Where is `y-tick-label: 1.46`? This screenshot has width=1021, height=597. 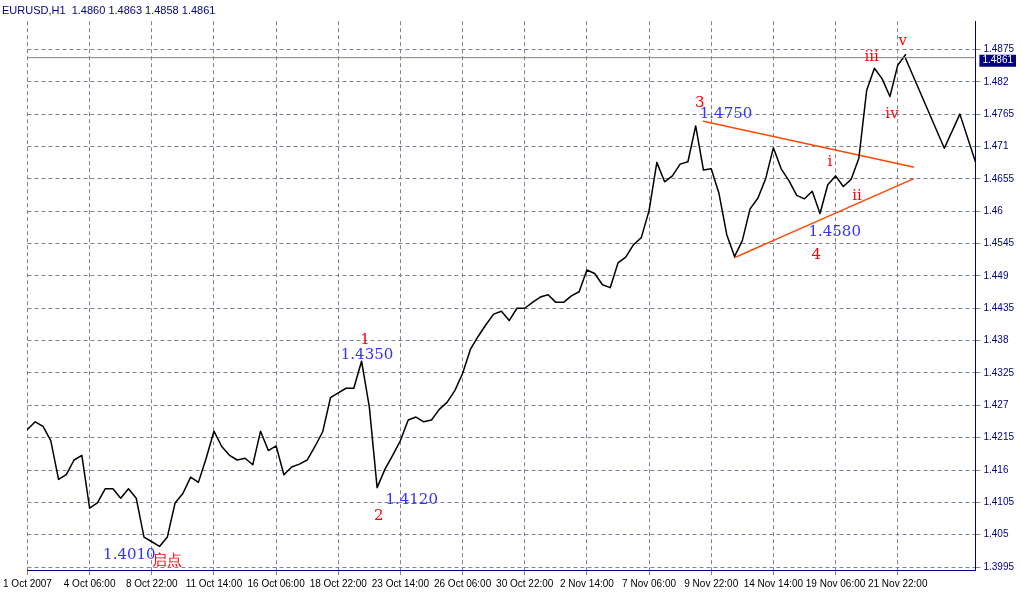
y-tick-label: 1.46 is located at coordinates (993, 210).